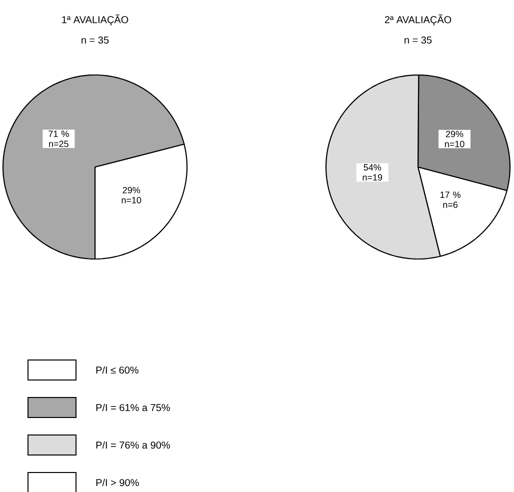  I want to click on legend-label: P/I ≤ 60%, so click(117, 370).